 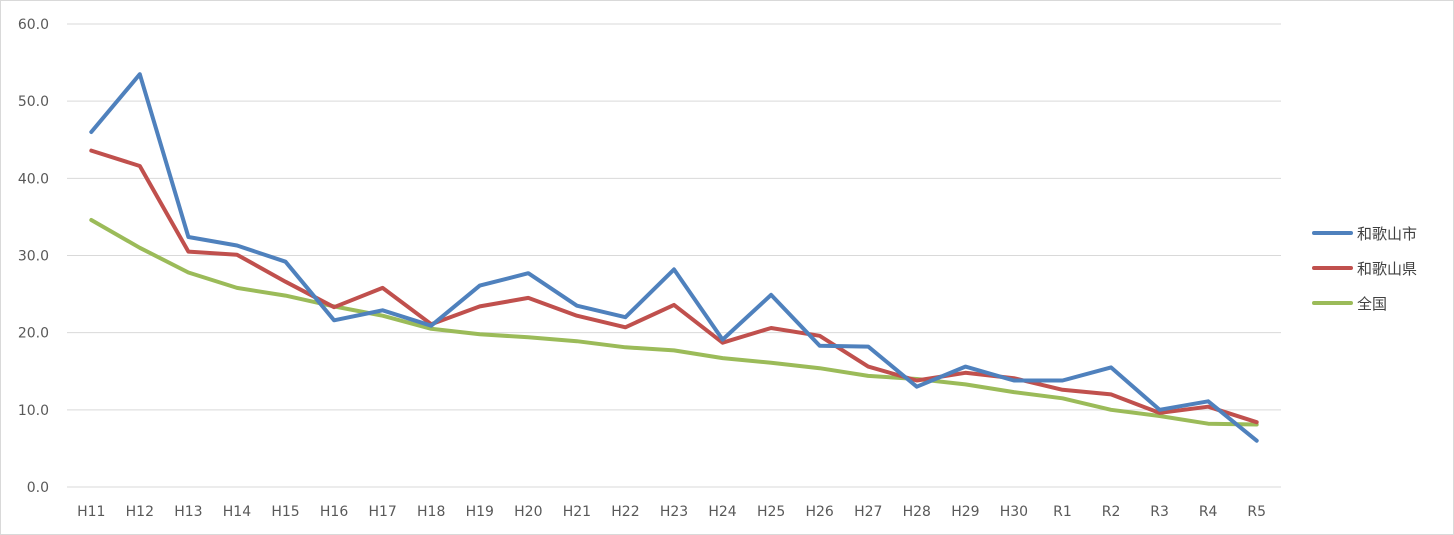 I want to click on legend-label-2: 和歌山県, so click(x=1387, y=269).